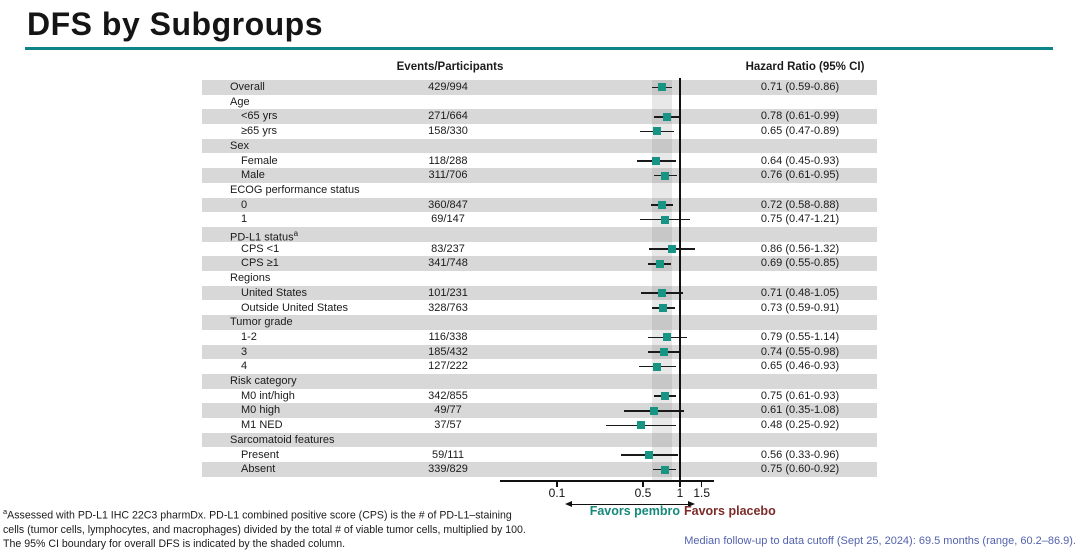  Describe the element at coordinates (295, 189) in the screenshot. I see `subgroup-category-label: ECOG performance status` at that location.